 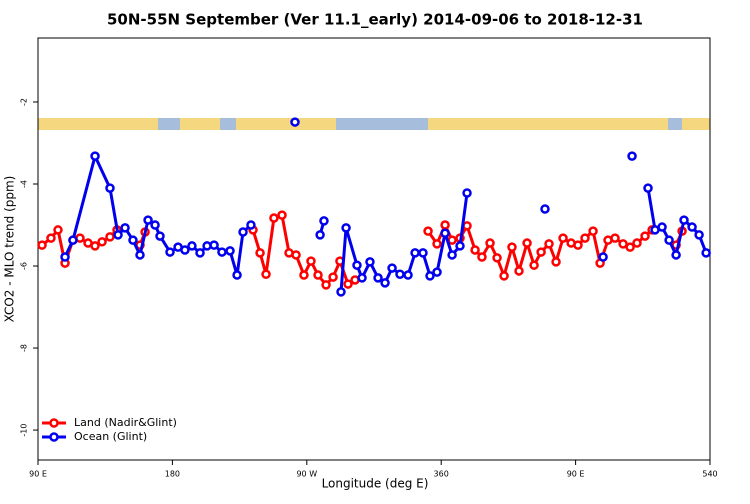 I want to click on y-tick-label: -6, so click(x=24, y=266).